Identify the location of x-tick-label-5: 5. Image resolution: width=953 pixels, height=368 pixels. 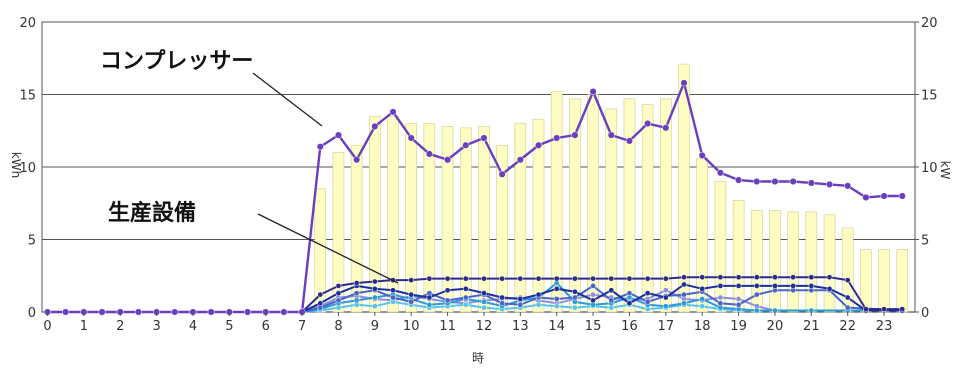
(229, 326).